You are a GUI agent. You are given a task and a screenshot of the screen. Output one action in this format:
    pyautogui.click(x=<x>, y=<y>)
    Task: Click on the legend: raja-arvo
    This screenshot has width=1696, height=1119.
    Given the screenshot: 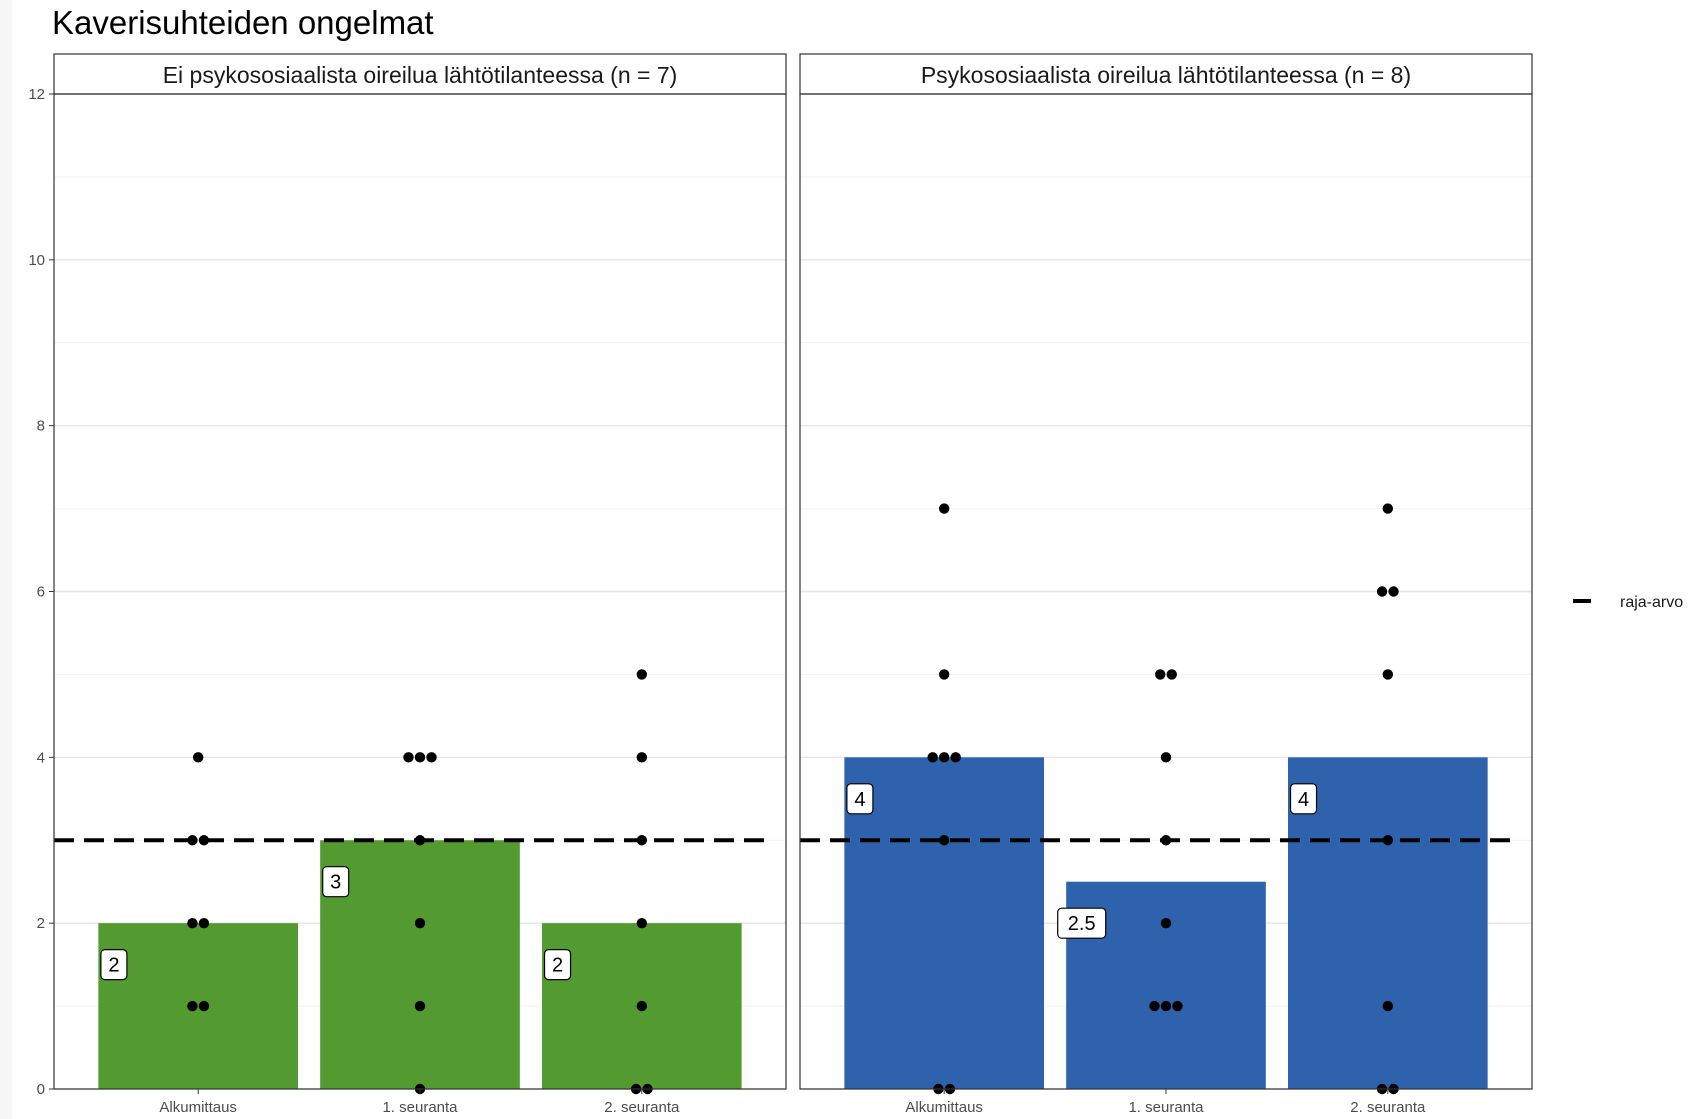 What is the action you would take?
    pyautogui.click(x=1628, y=602)
    